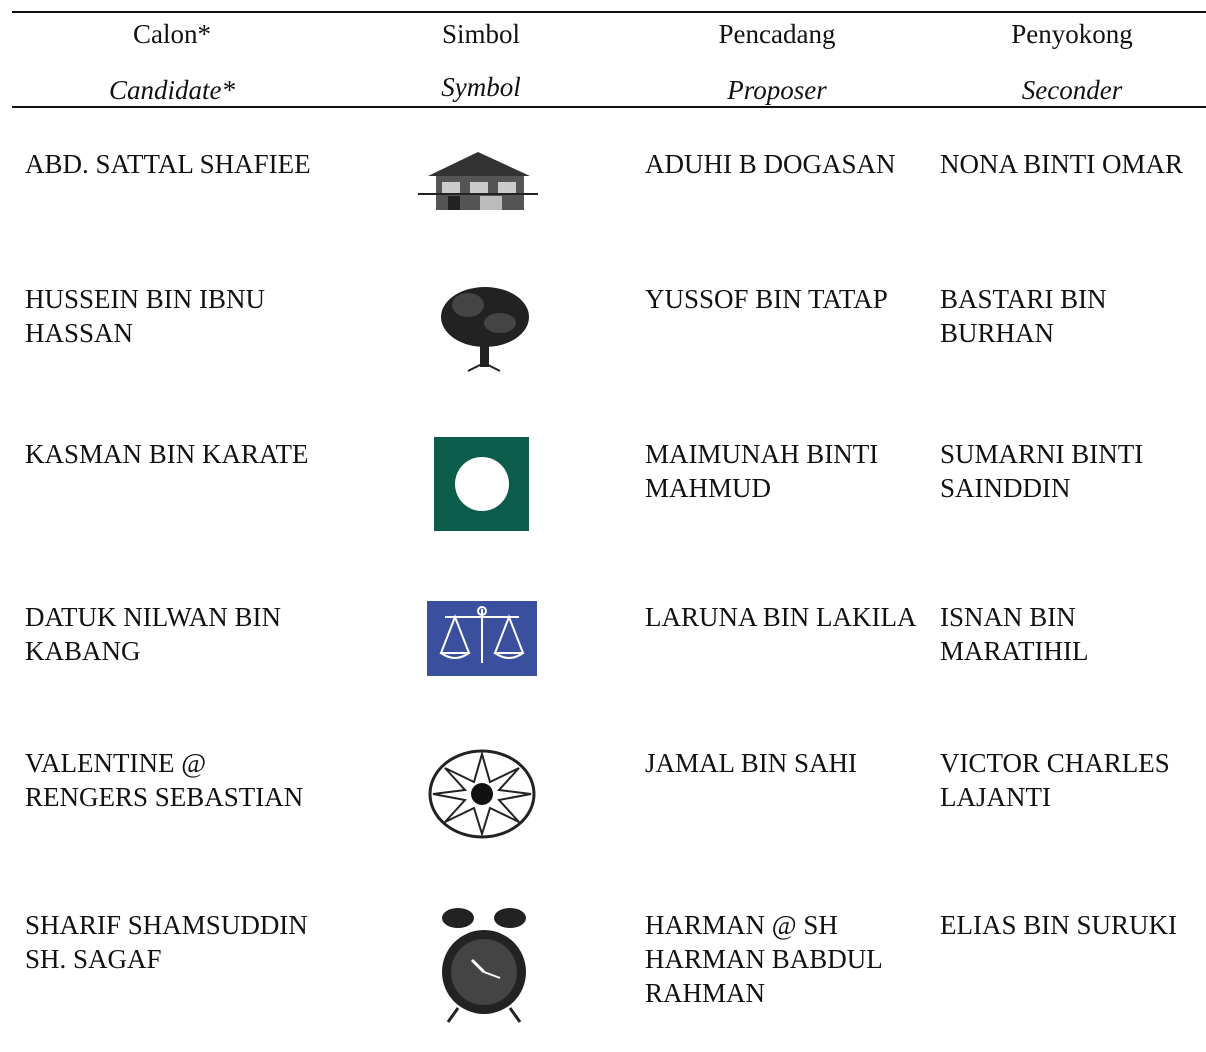 The image size is (1206, 1052). What do you see at coordinates (1042, 454) in the screenshot?
I see `seconder-name: SUMARNI BINTI` at bounding box center [1042, 454].